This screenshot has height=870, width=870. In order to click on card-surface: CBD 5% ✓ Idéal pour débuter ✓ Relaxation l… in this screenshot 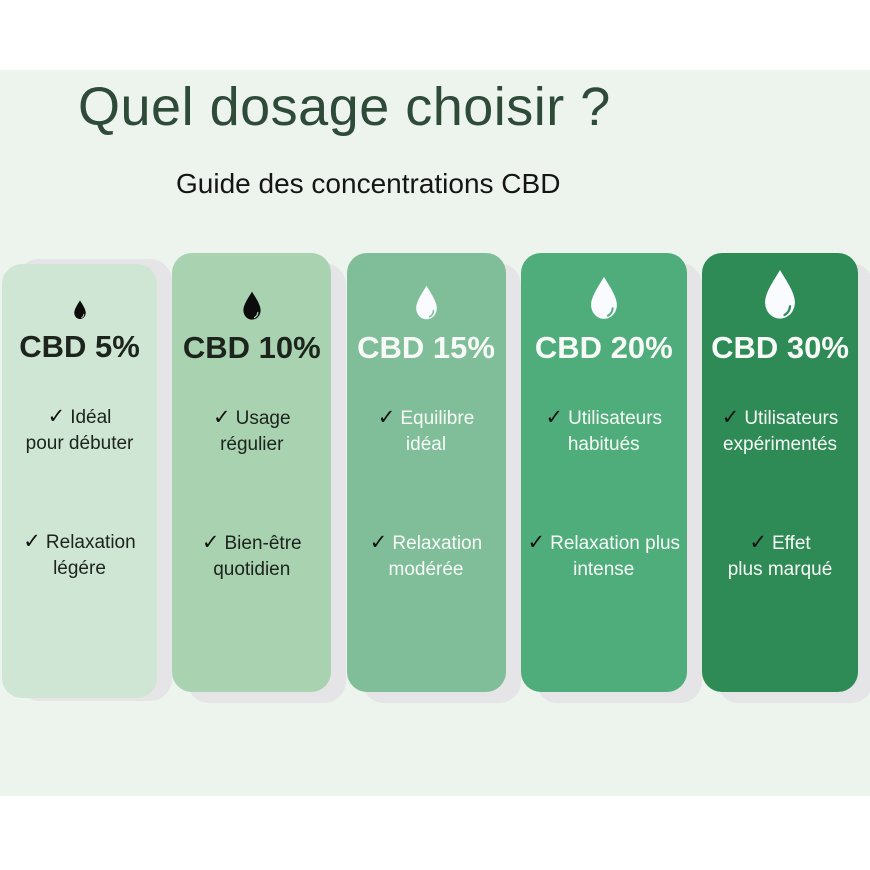, I will do `click(79, 481)`.